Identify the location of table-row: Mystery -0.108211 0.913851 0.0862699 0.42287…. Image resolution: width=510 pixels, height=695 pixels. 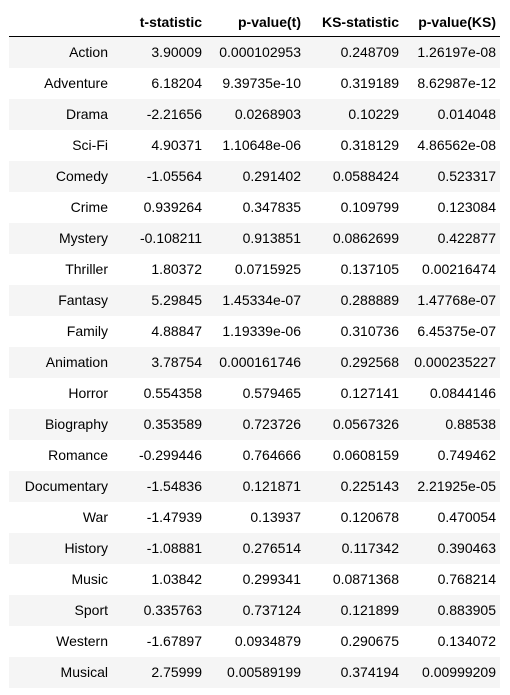
(254, 238).